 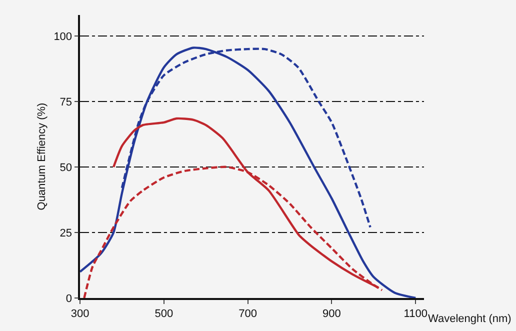 I want to click on y-tick-label: 0, so click(x=69, y=298).